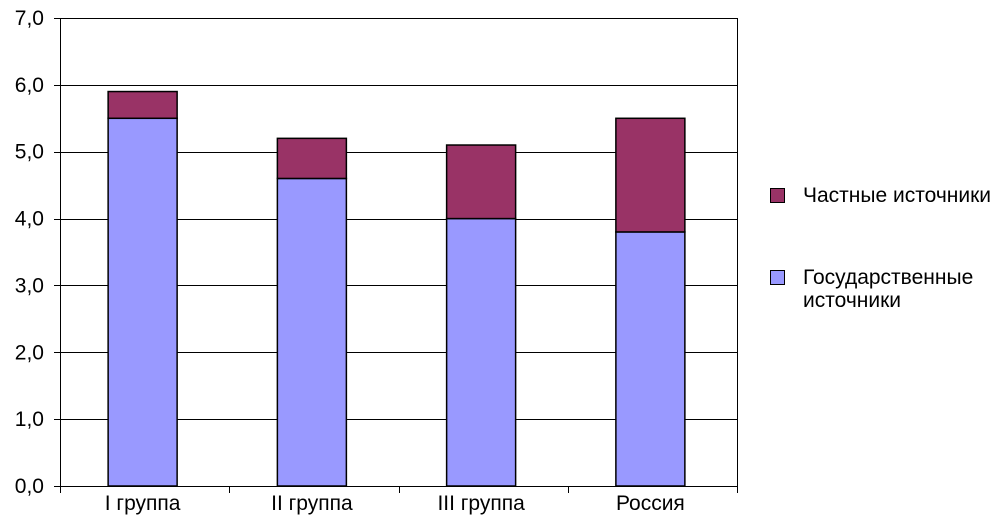 Image resolution: width=1001 pixels, height=519 pixels. I want to click on bar-segment-series1-cat2, so click(481, 182).